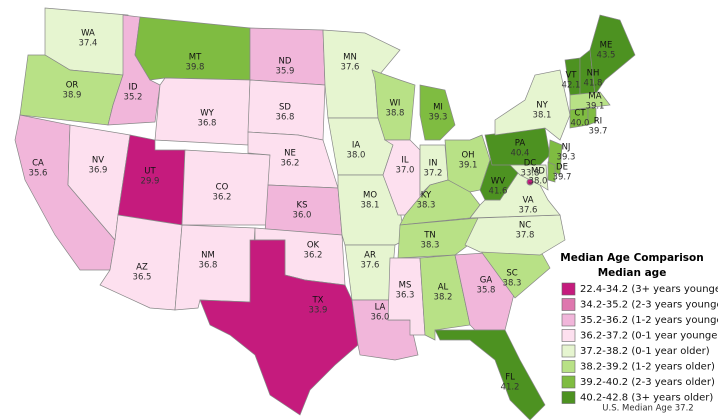 This screenshot has height=420, width=718. I want to click on state-abbr: IL, so click(405, 161).